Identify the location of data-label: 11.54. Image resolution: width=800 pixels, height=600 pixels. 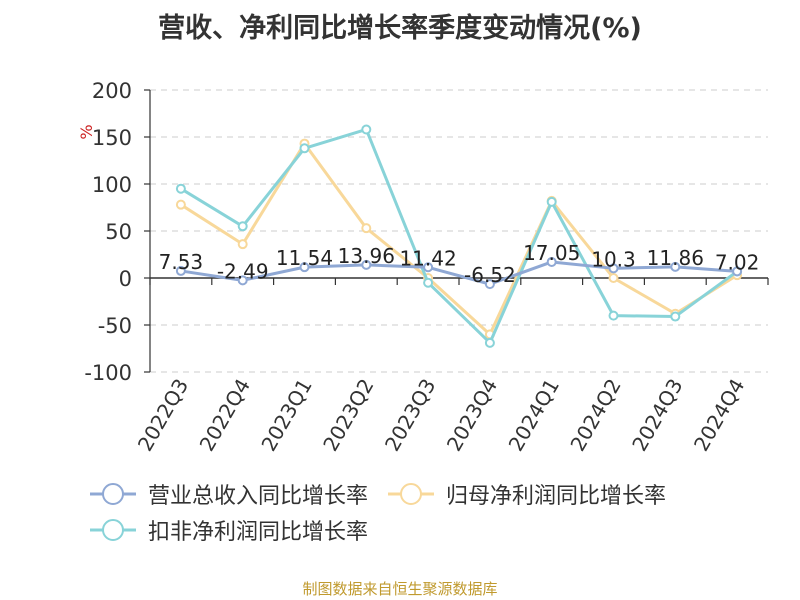
(304, 258).